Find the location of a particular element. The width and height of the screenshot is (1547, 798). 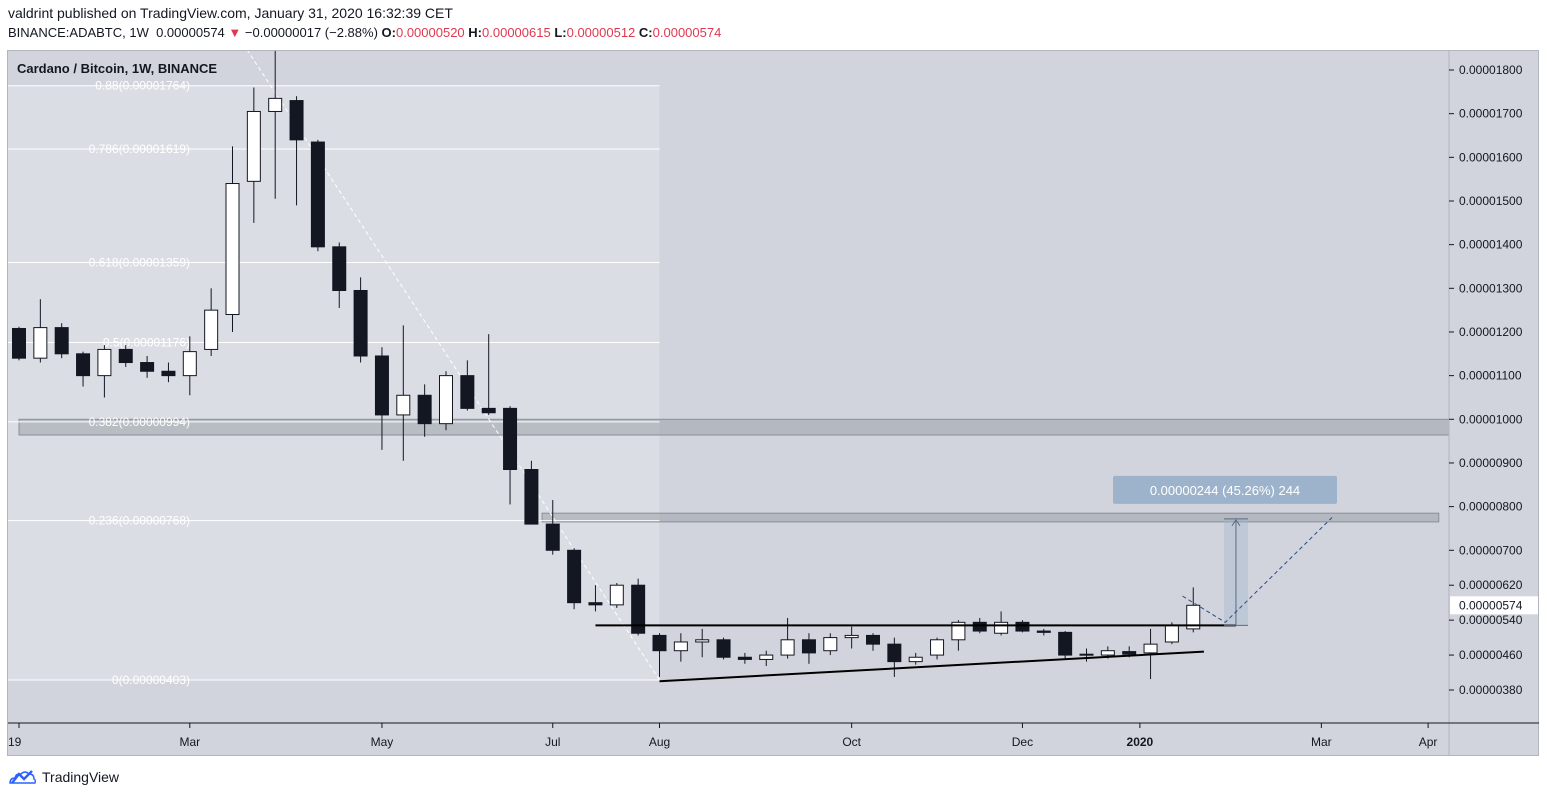

chart-title: Cardano / Bitcoin, 1W, BINANCE is located at coordinates (117, 68).